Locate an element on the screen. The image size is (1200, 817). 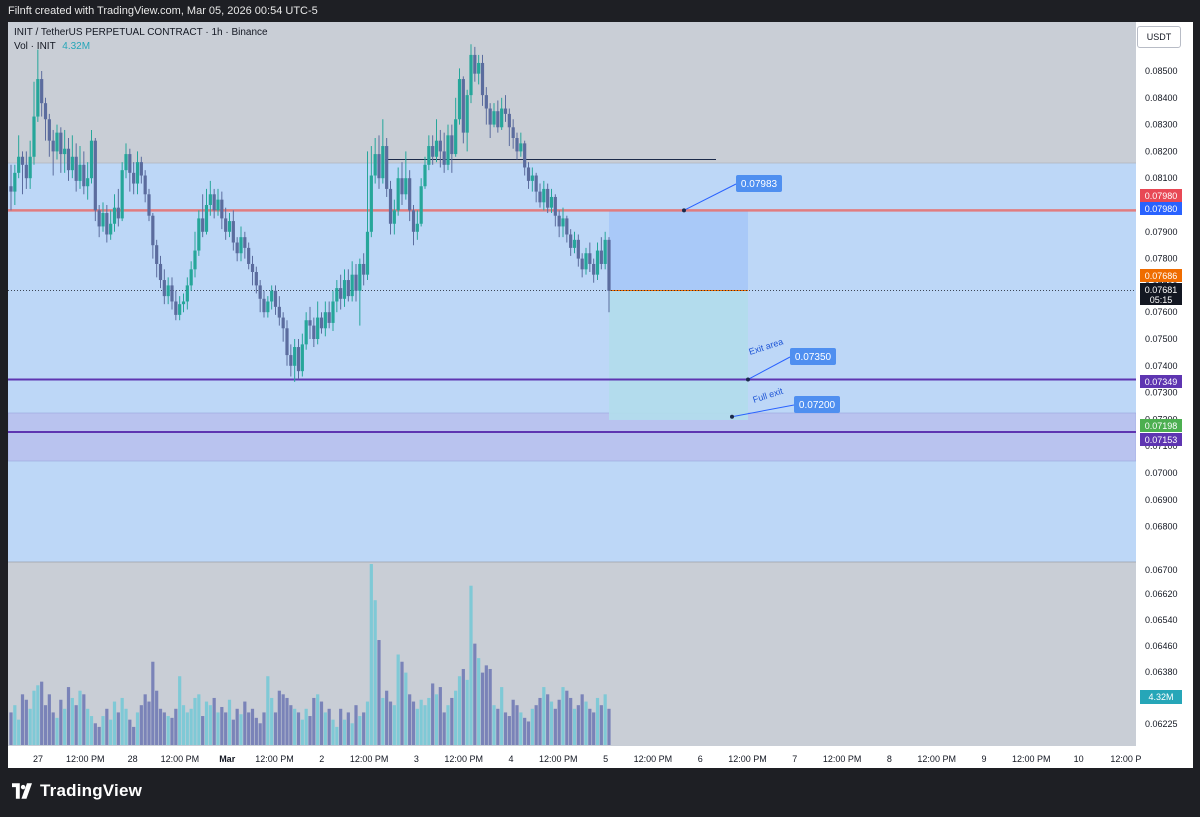
brand-name: TradingView is located at coordinates (91, 790).